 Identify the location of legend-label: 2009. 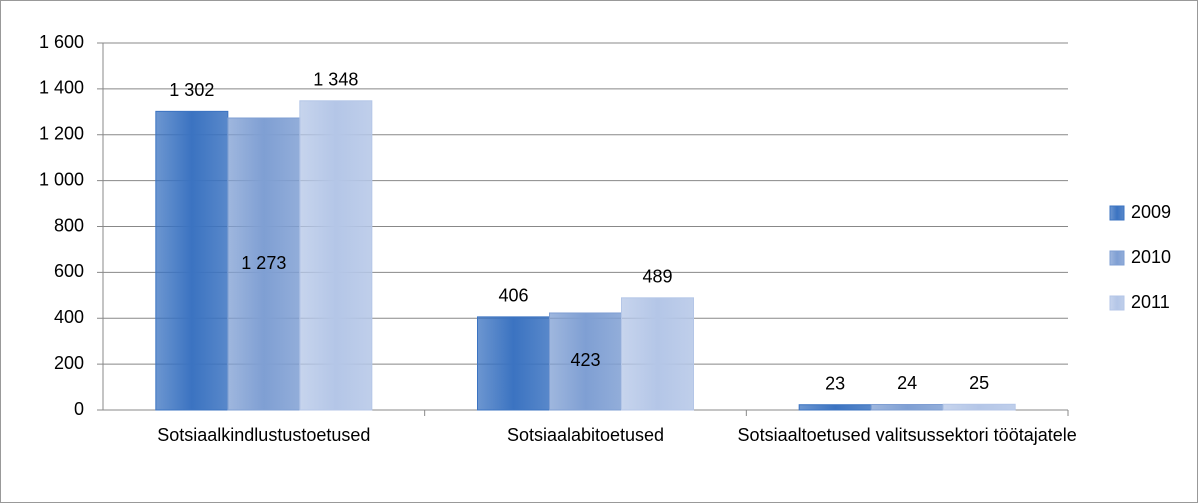
(1151, 212).